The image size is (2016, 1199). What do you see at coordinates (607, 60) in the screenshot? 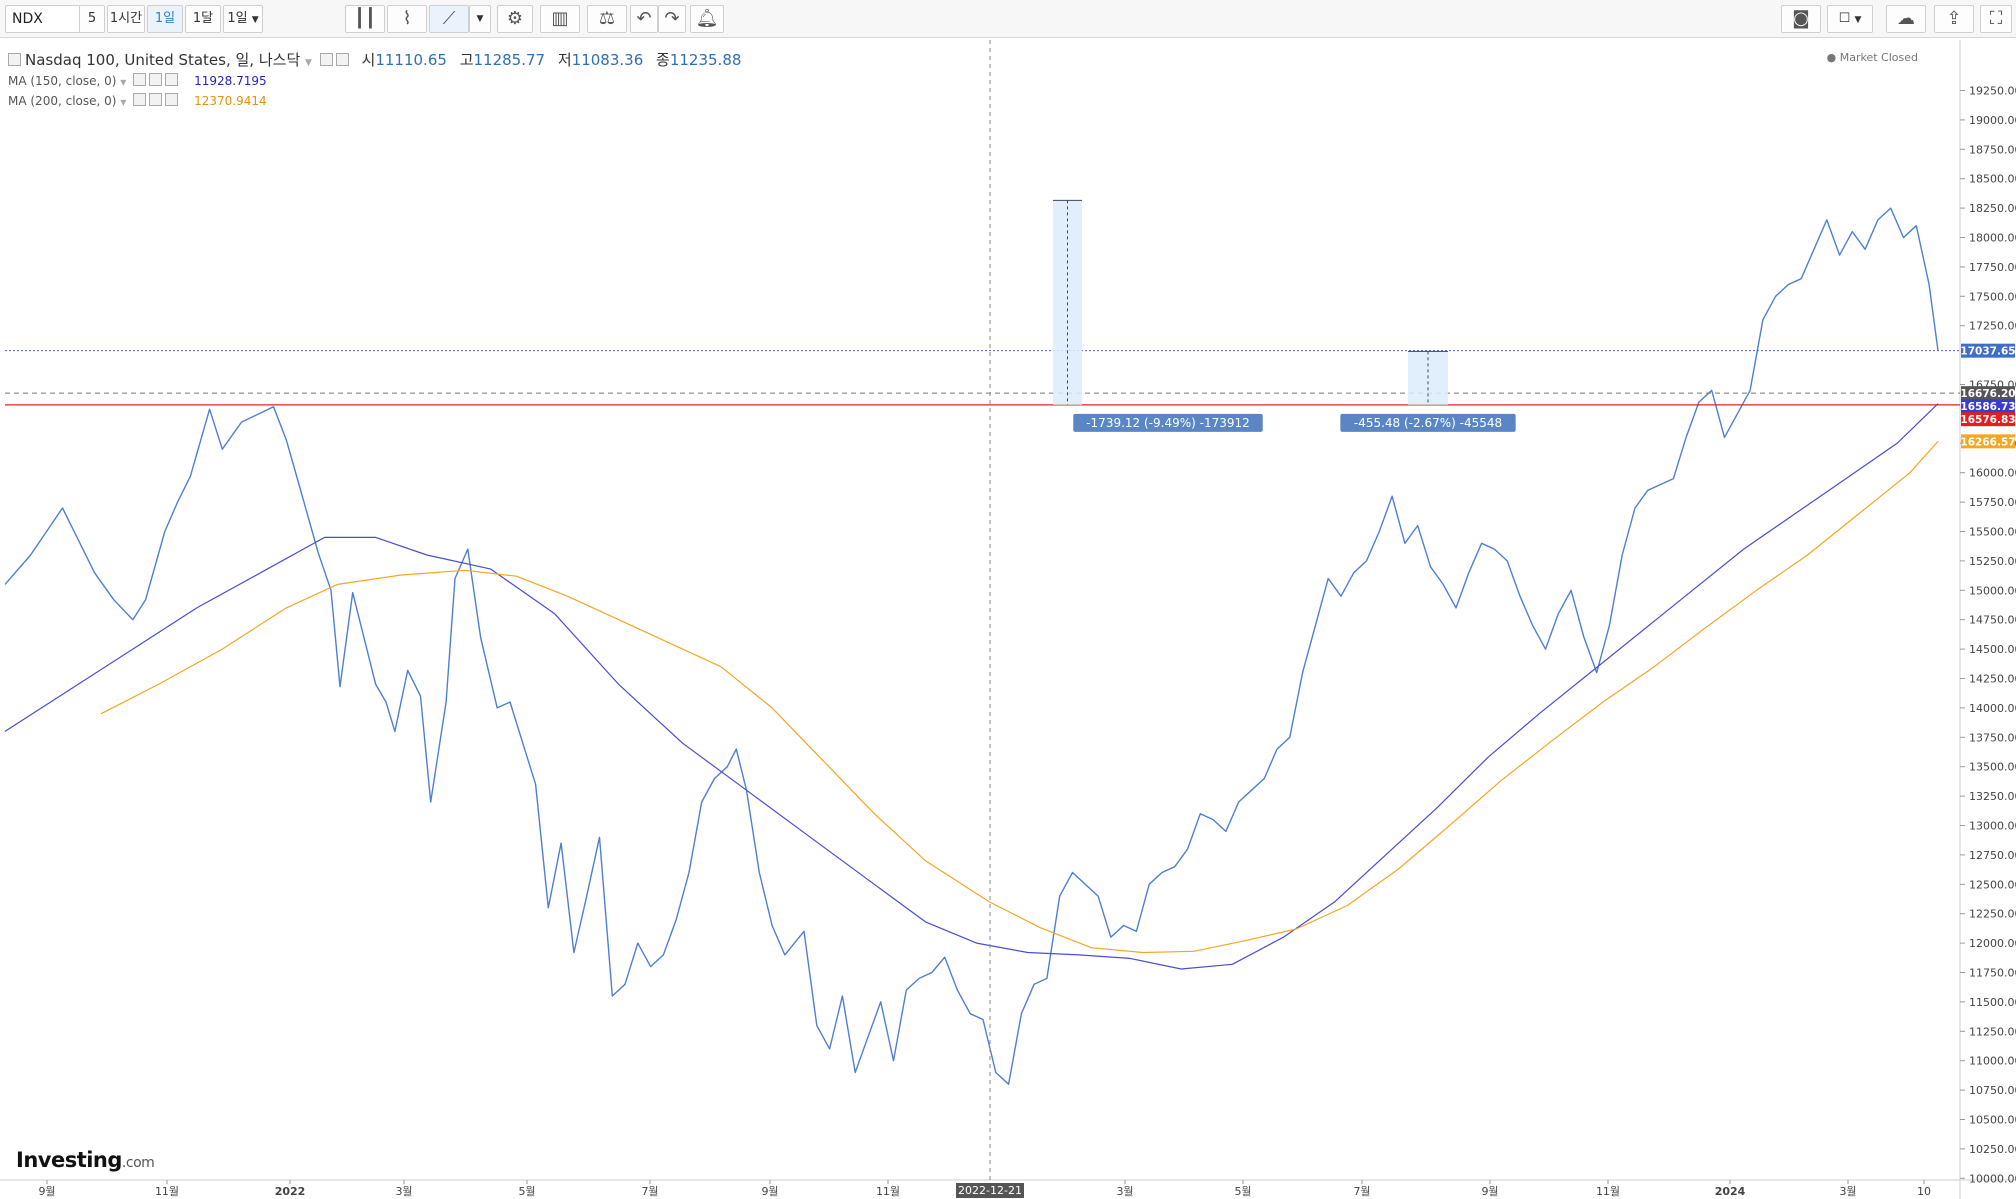
I see `low-value: 11083.36` at bounding box center [607, 60].